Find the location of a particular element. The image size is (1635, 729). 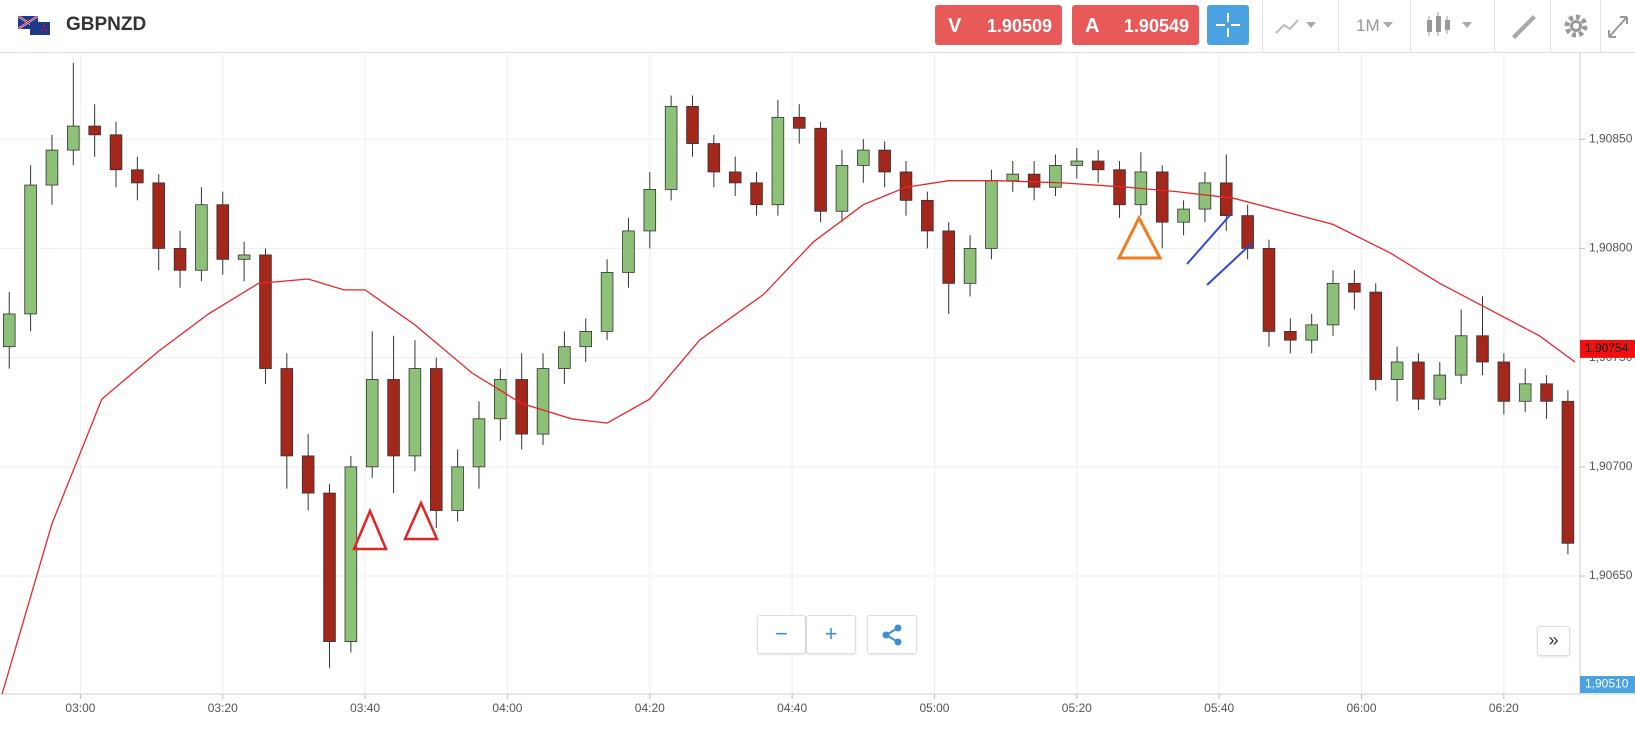

candle-style-button is located at coordinates (1452, 26).